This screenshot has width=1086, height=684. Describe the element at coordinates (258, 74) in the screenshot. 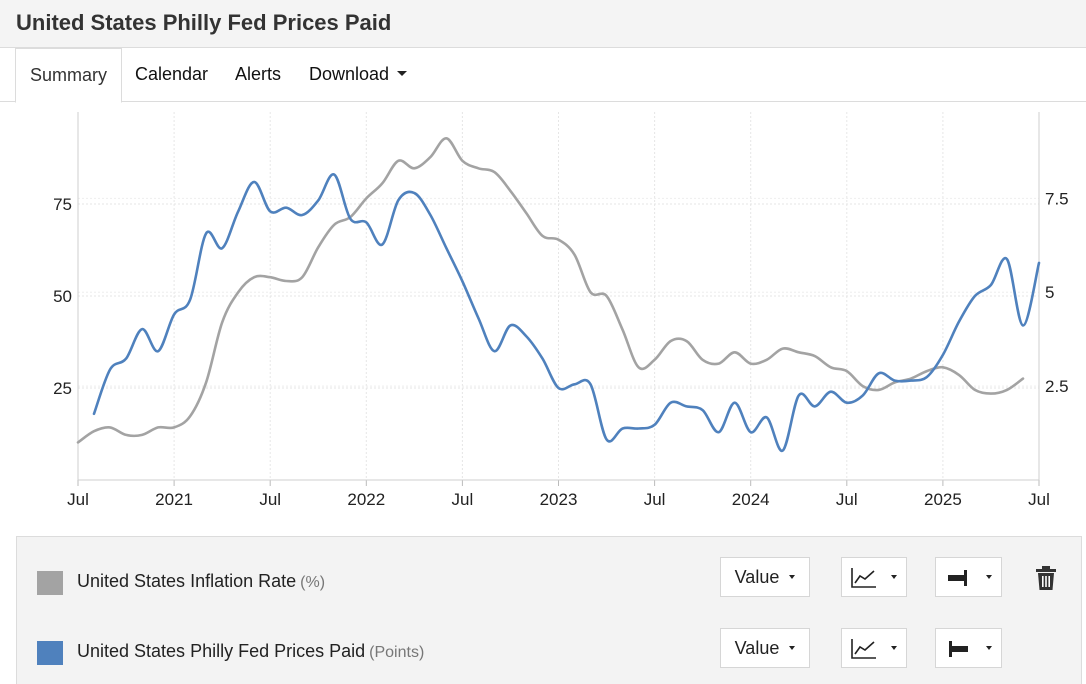

I see `tab-alerts: Alerts` at that location.